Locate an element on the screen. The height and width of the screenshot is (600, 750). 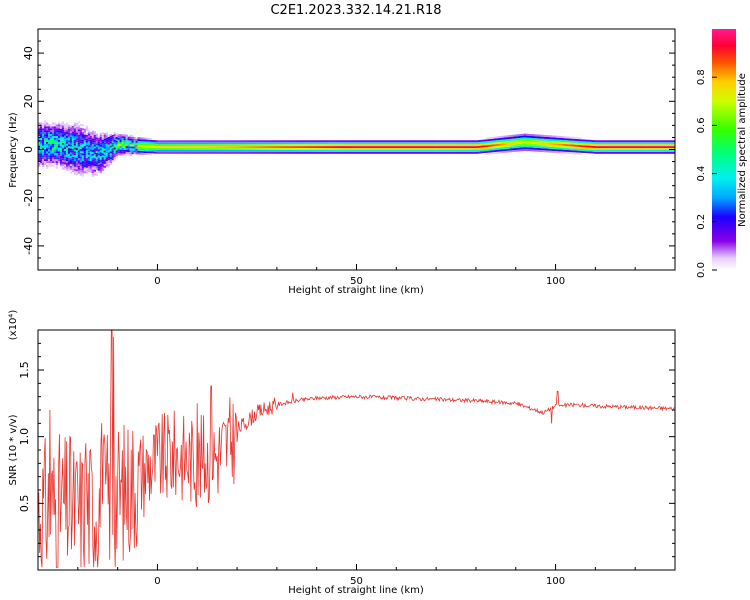
colorbar-tick-label: 0.2 is located at coordinates (701, 222).